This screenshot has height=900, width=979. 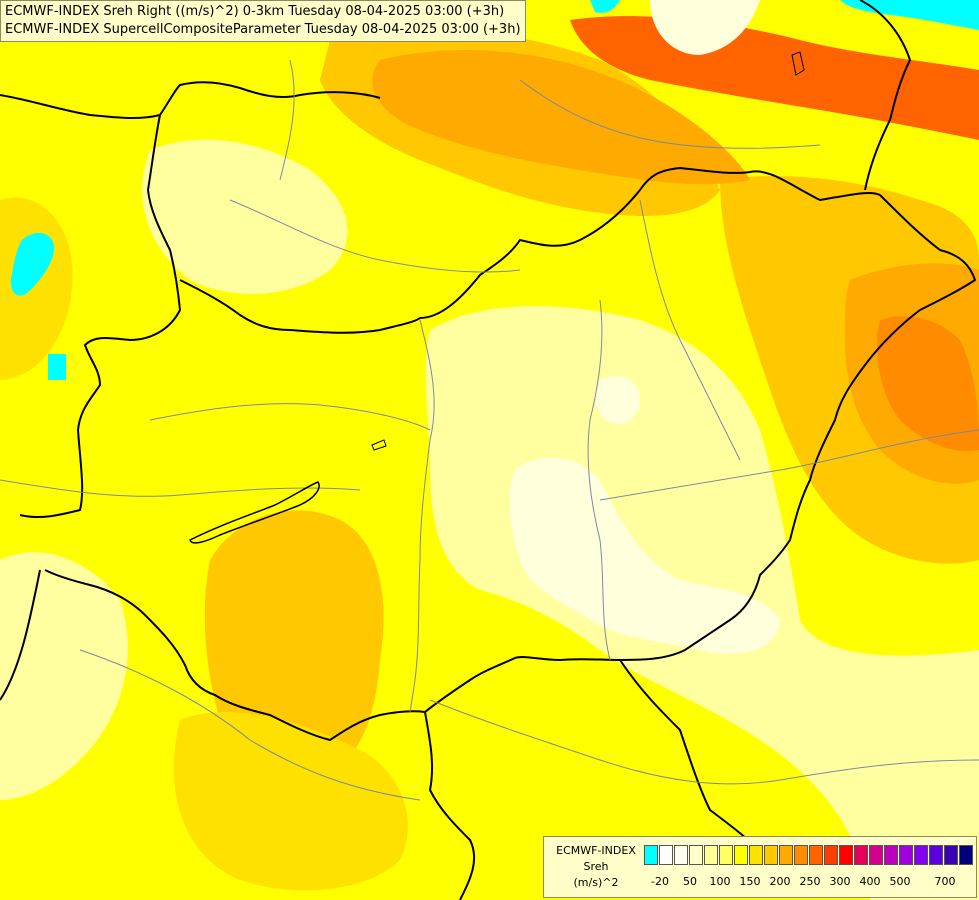 What do you see at coordinates (32, 264) in the screenshot?
I see `field-cyan-west` at bounding box center [32, 264].